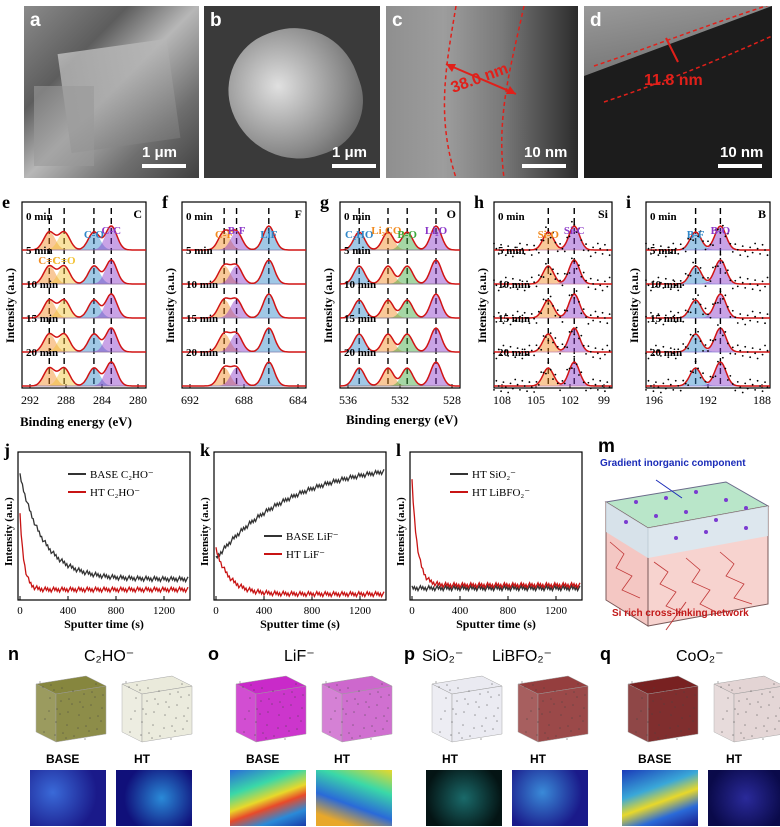 The width and height of the screenshot is (780, 827). What do you see at coordinates (511, 217) in the screenshot?
I see `time-label: 0 min` at bounding box center [511, 217].